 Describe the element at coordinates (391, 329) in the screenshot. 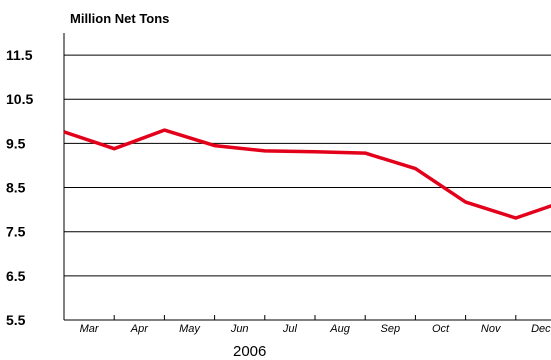

I see `x-tick-label: Sep` at that location.